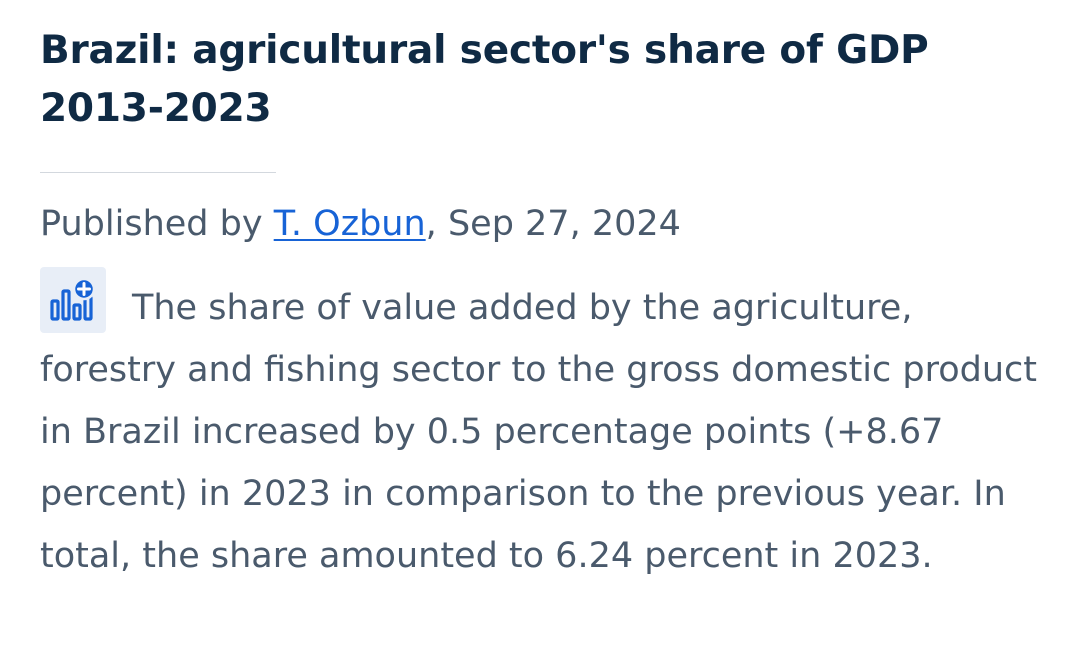 This screenshot has width=1080, height=667. I want to click on byline: Published by T. Ozbun, Sep 27, 2024, so click(540, 224).